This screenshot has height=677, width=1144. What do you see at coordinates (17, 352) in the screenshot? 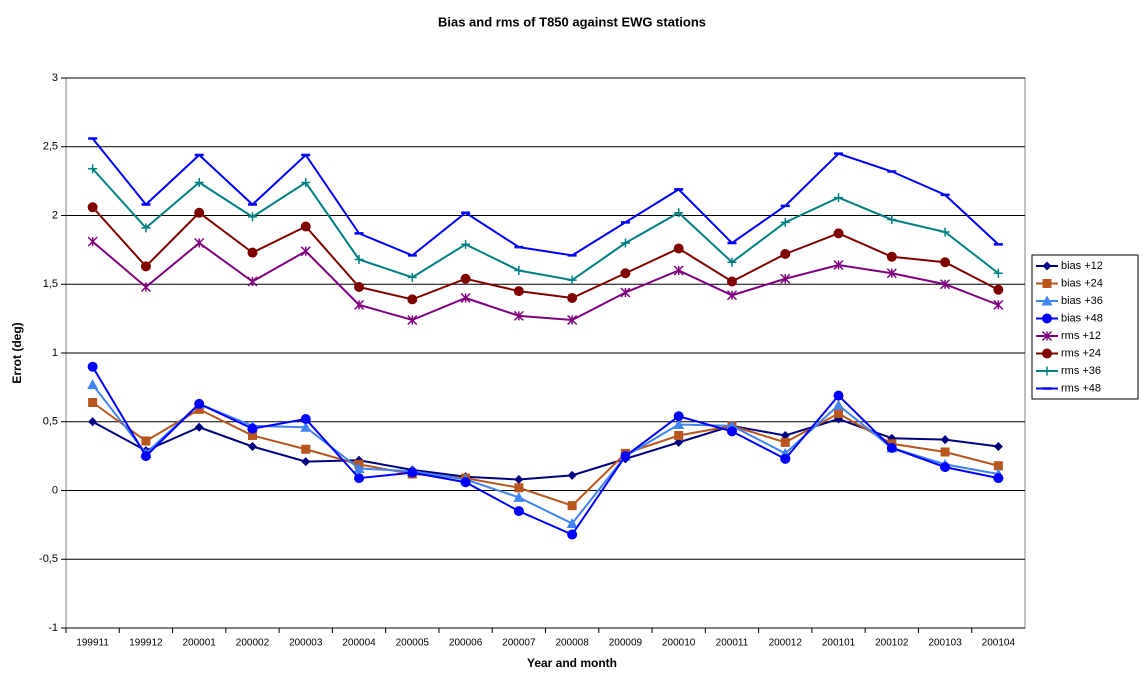
I see `y-axis-label: Errot (deg)` at bounding box center [17, 352].